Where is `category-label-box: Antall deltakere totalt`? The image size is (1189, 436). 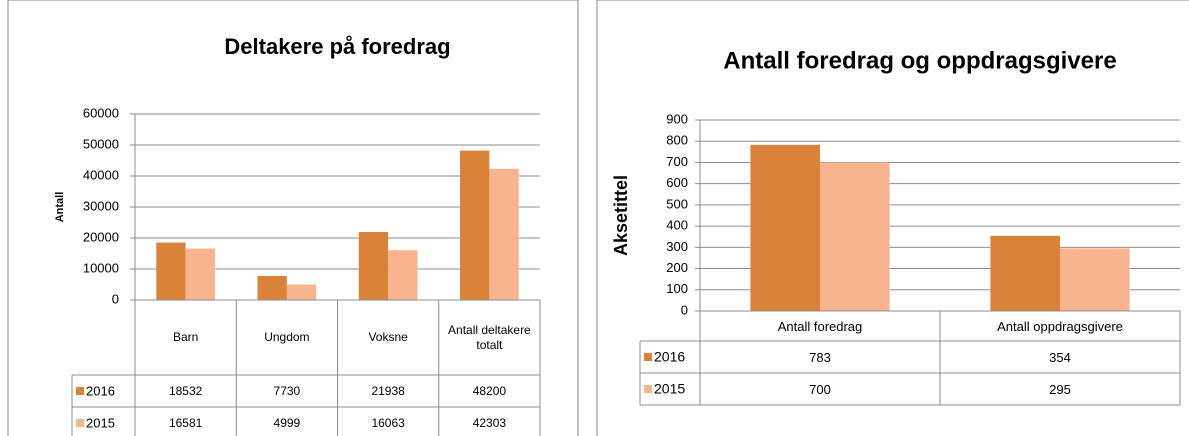 category-label-box: Antall deltakere totalt is located at coordinates (489, 337).